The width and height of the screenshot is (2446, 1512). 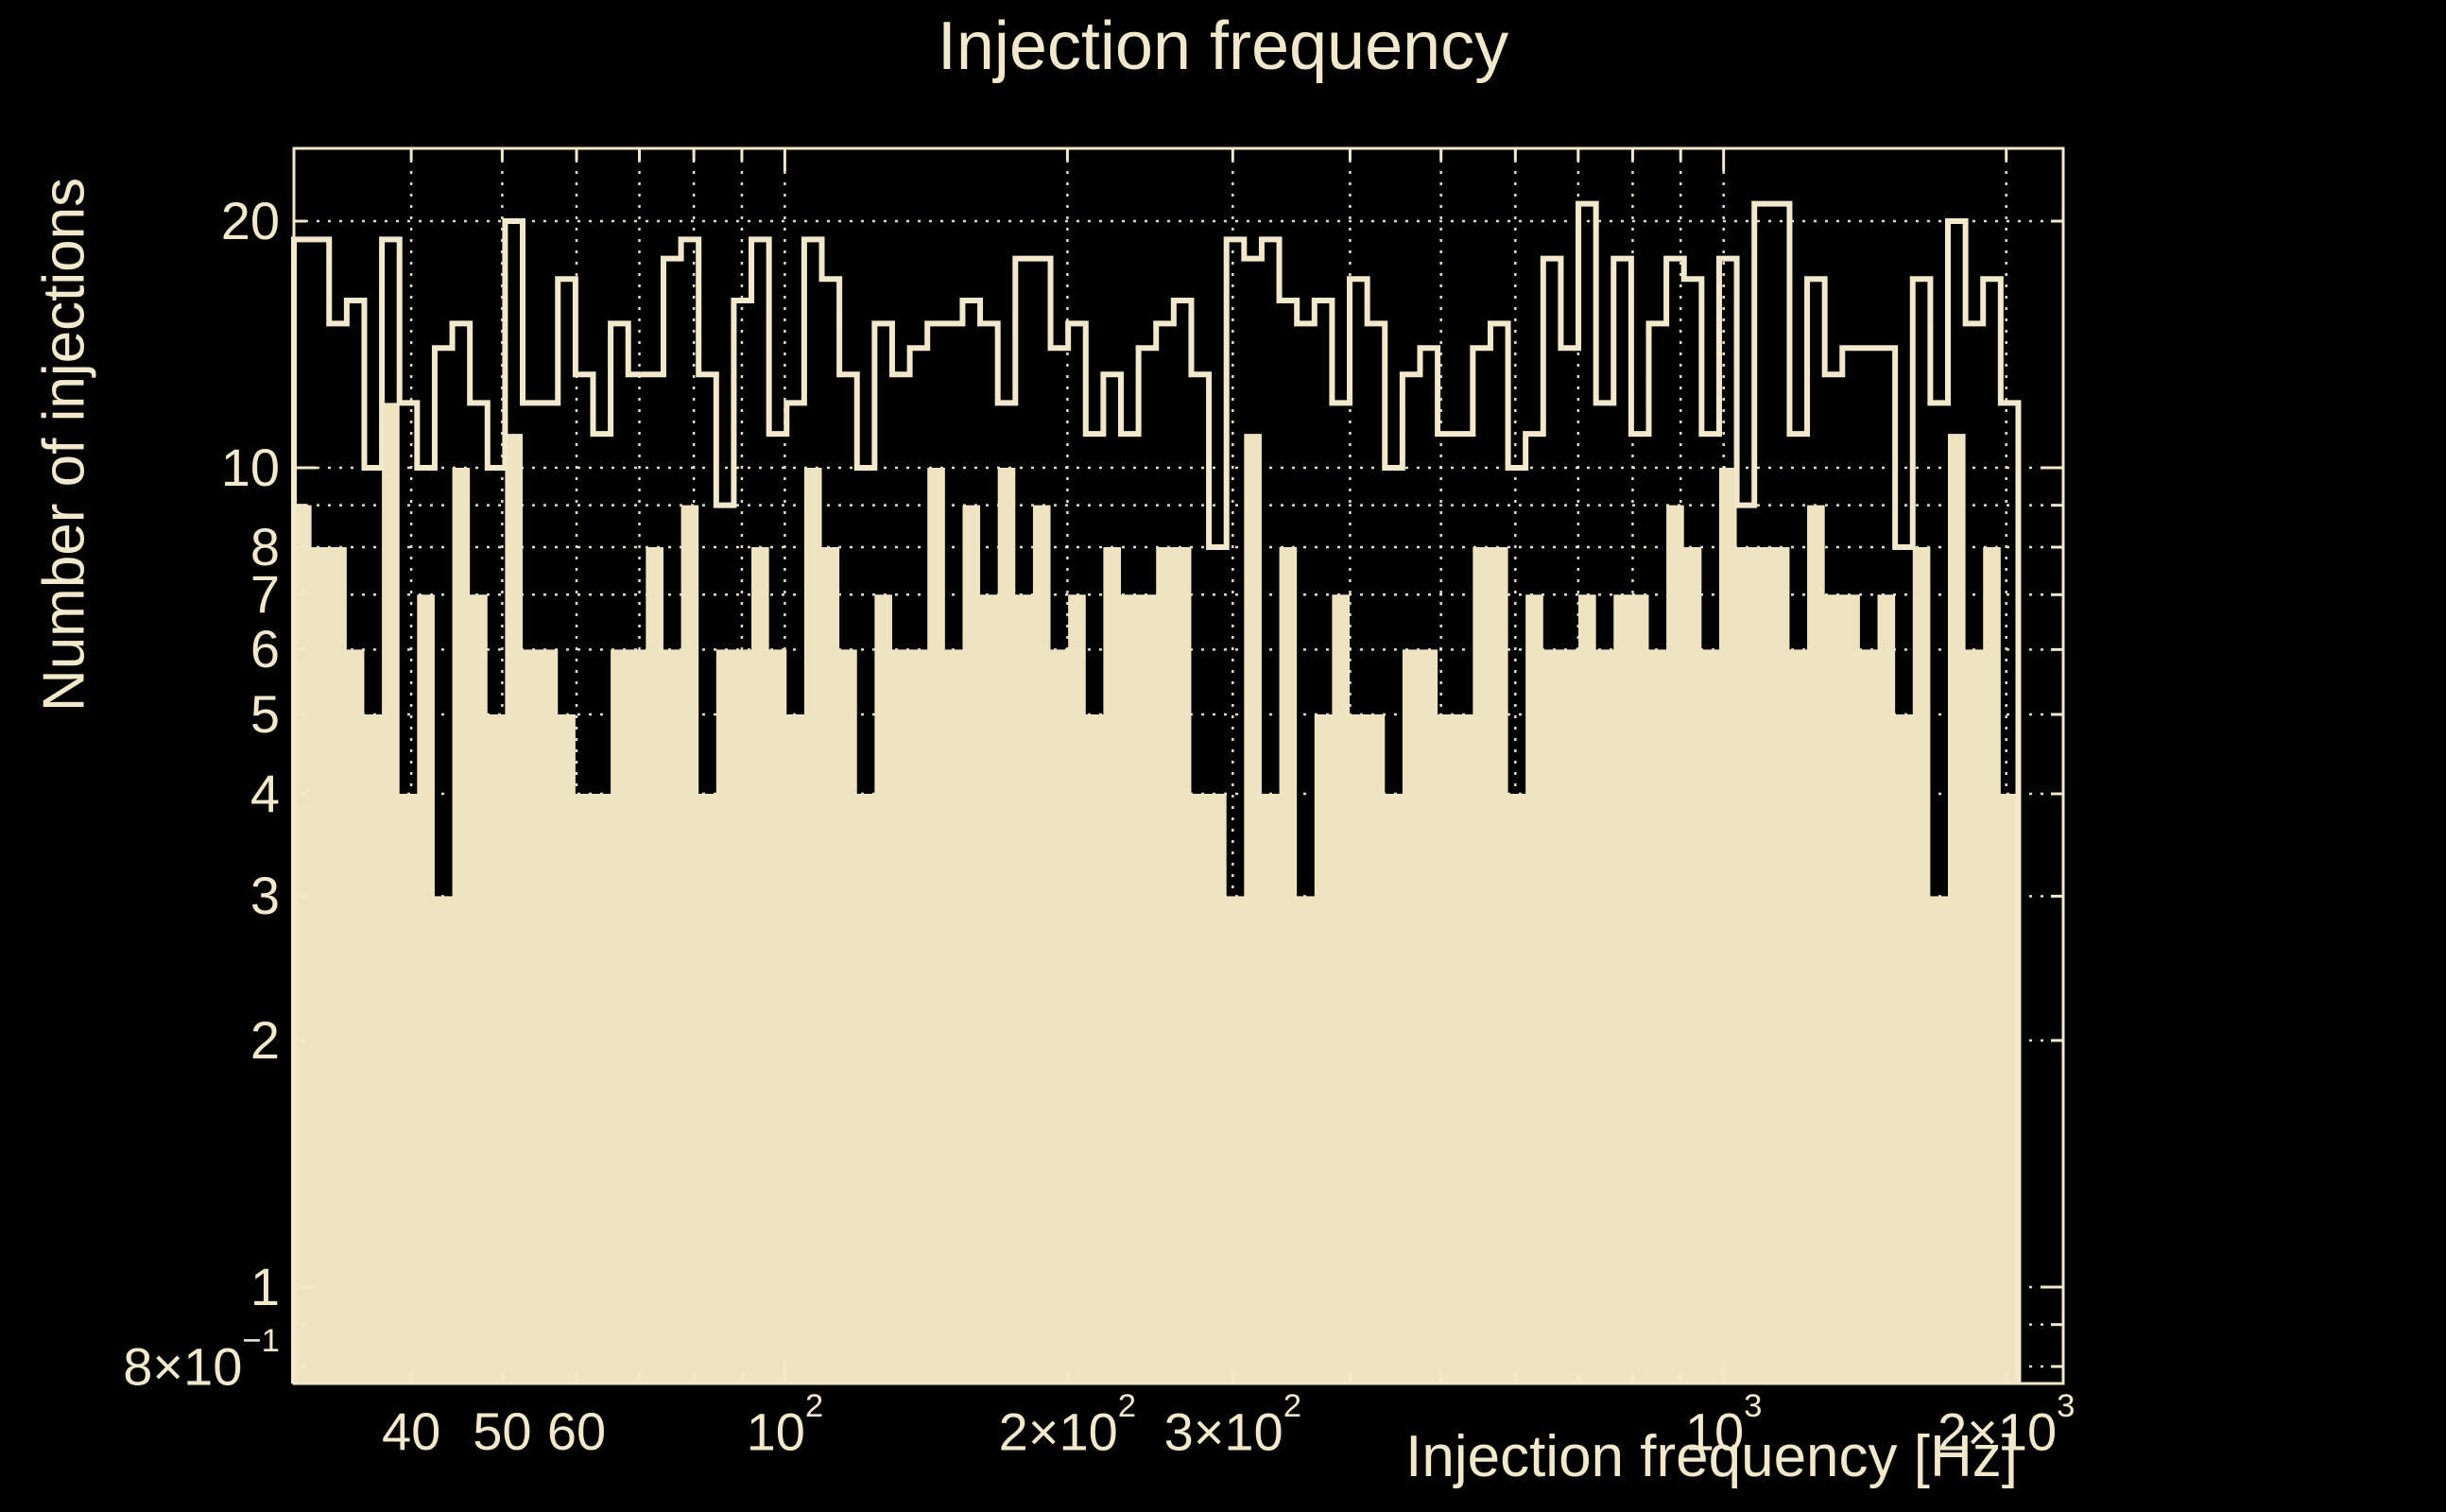 I want to click on y-tick-label: 1, so click(x=265, y=1286).